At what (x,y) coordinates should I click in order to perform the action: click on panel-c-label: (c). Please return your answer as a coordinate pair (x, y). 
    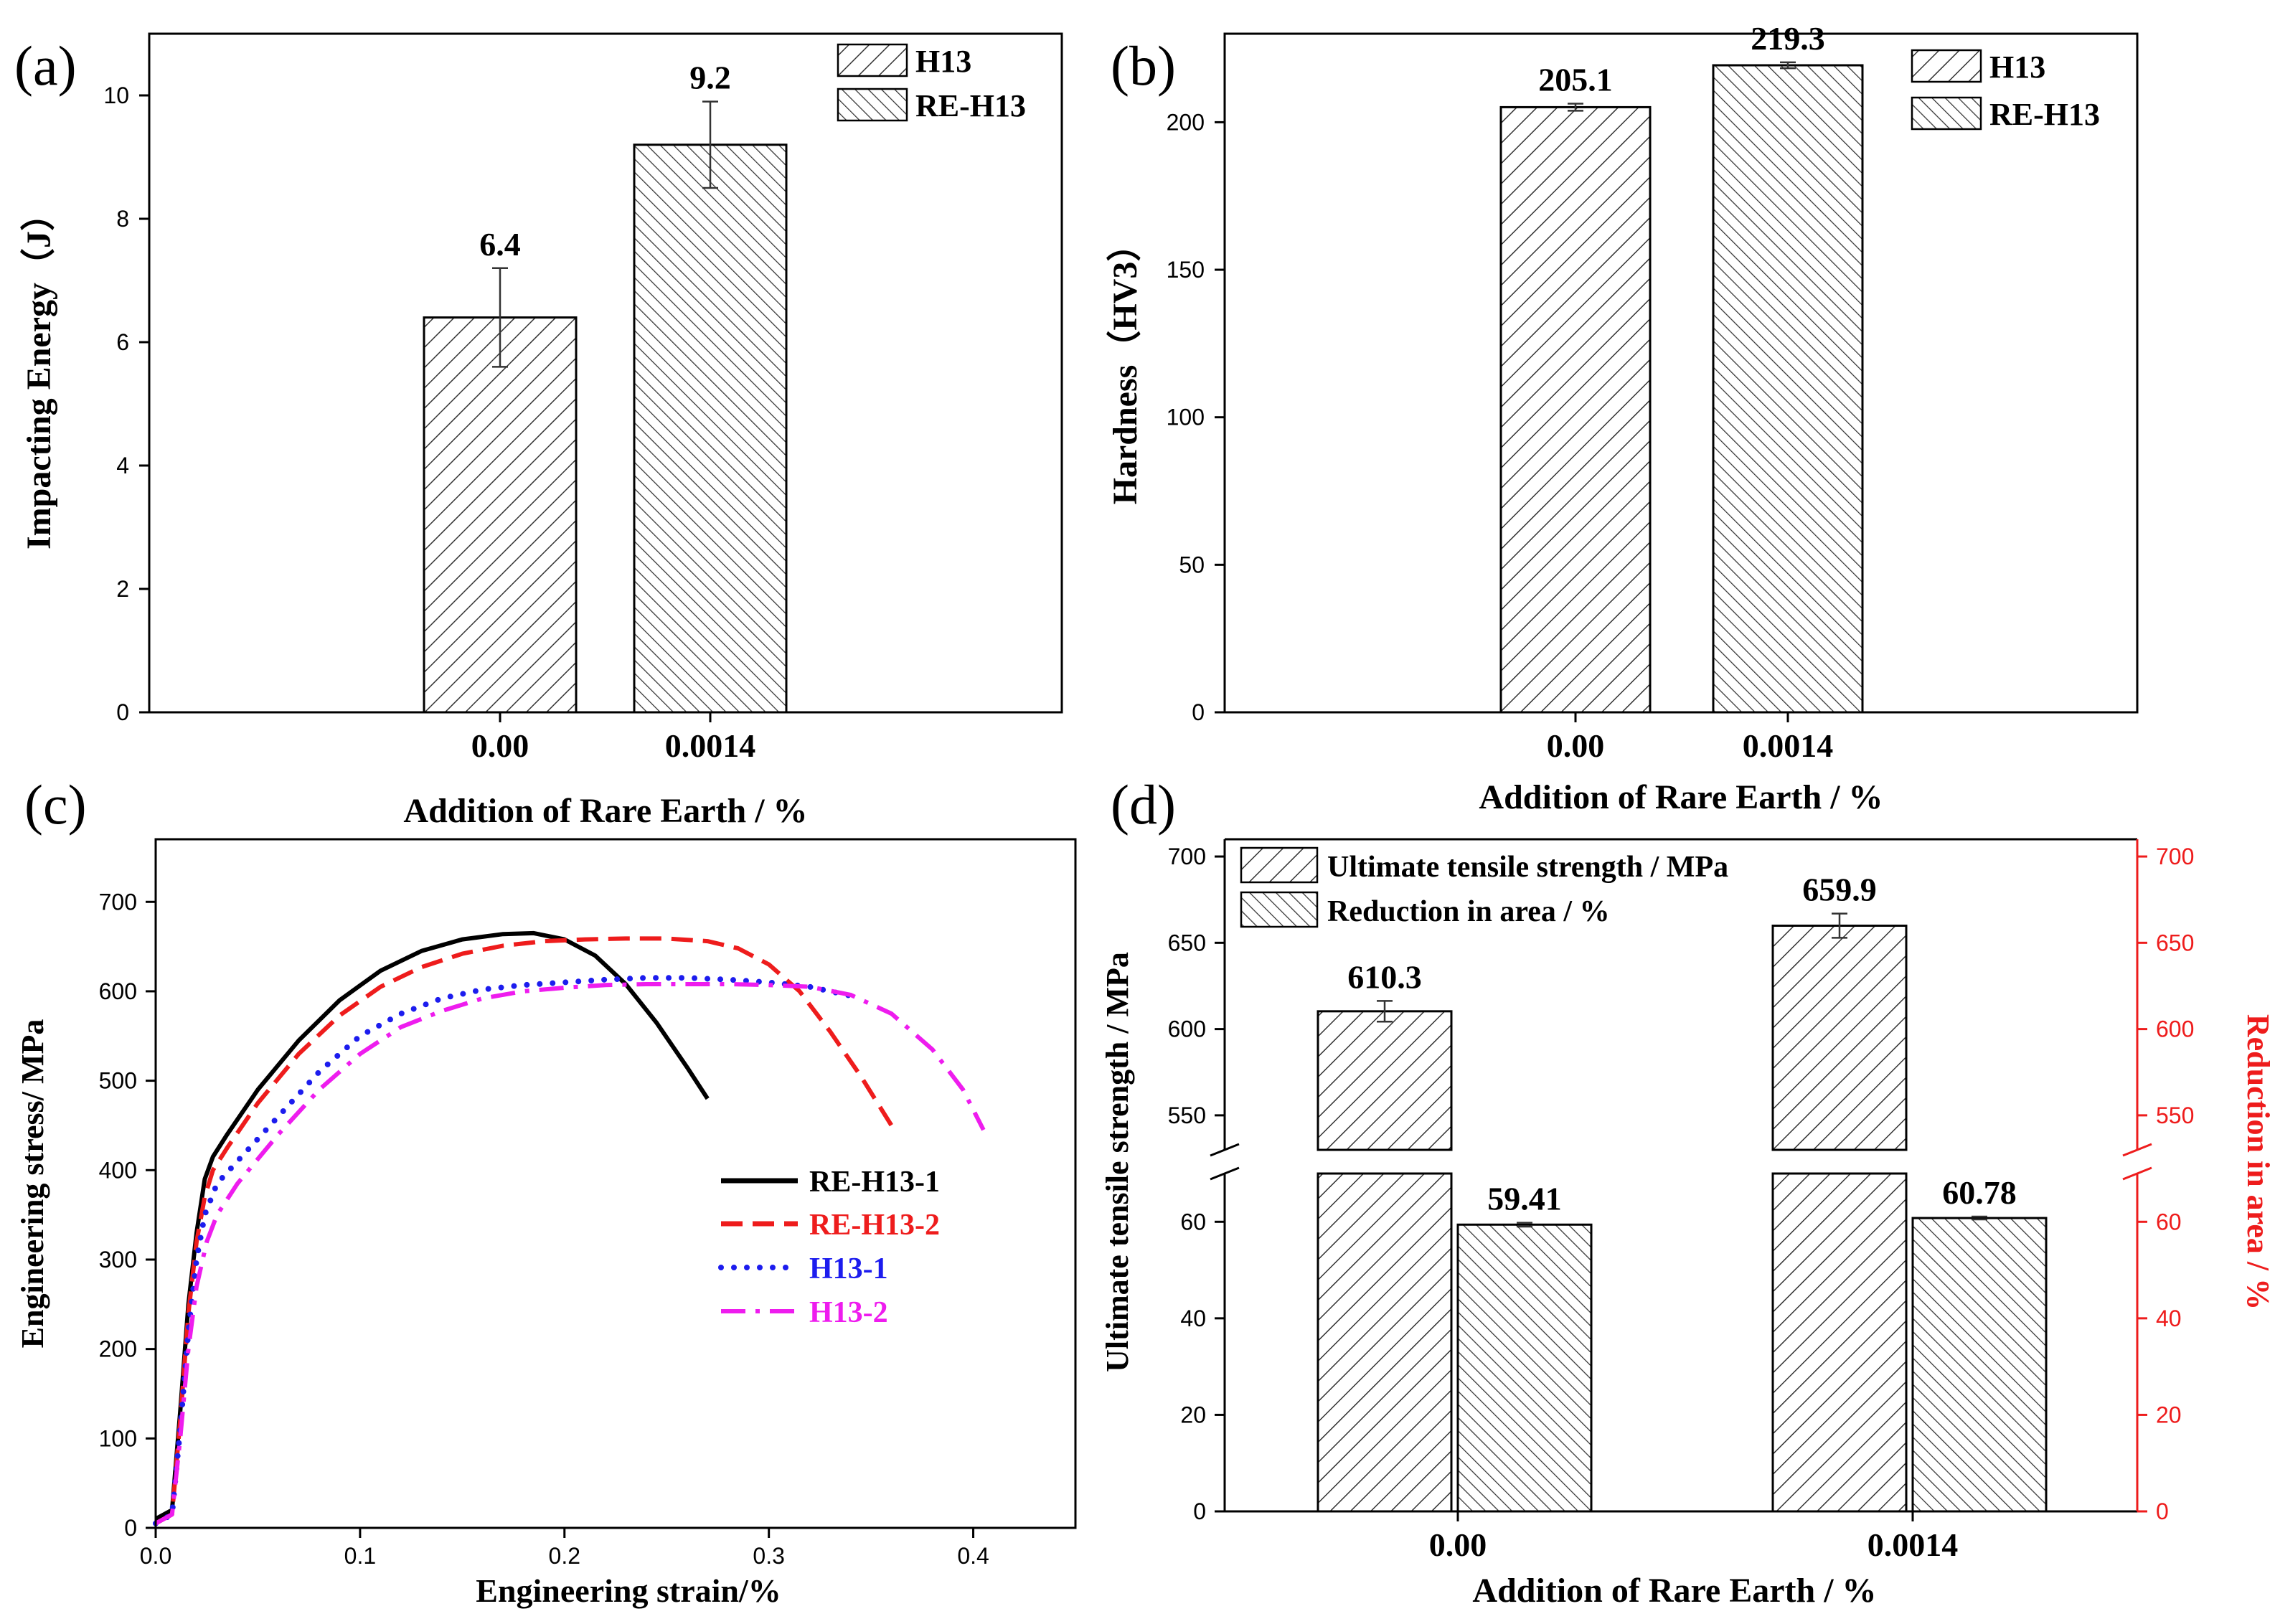
    Looking at the image, I should click on (55, 804).